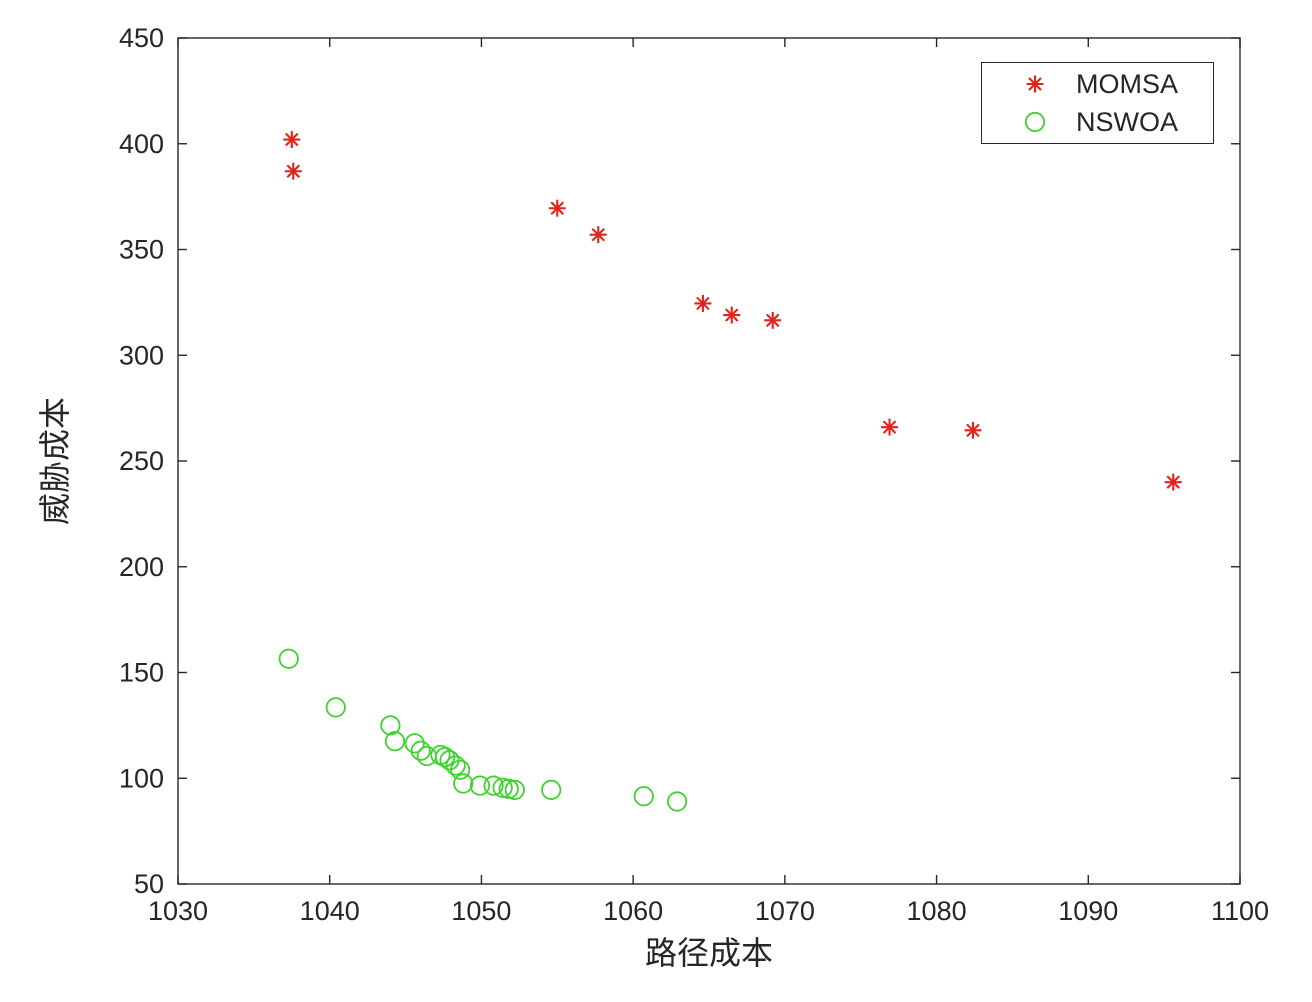 The width and height of the screenshot is (1312, 1002). What do you see at coordinates (141, 567) in the screenshot?
I see `y-tick-label: 200` at bounding box center [141, 567].